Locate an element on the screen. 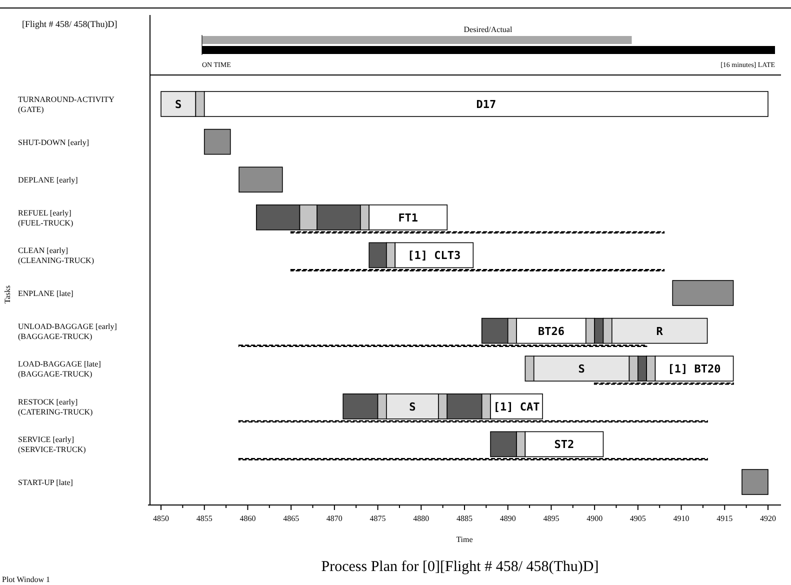 This screenshot has height=585, width=791. y-axis-title: Tasks is located at coordinates (7, 294).